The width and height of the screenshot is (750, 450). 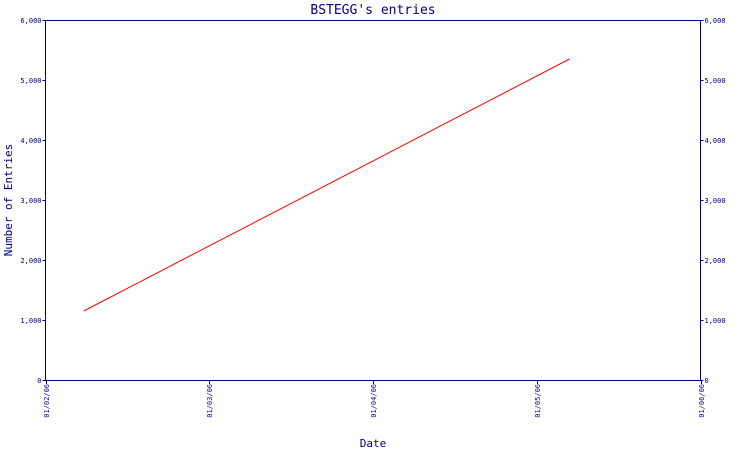 What do you see at coordinates (8, 200) in the screenshot?
I see `y-axis-title: Number of Entries` at bounding box center [8, 200].